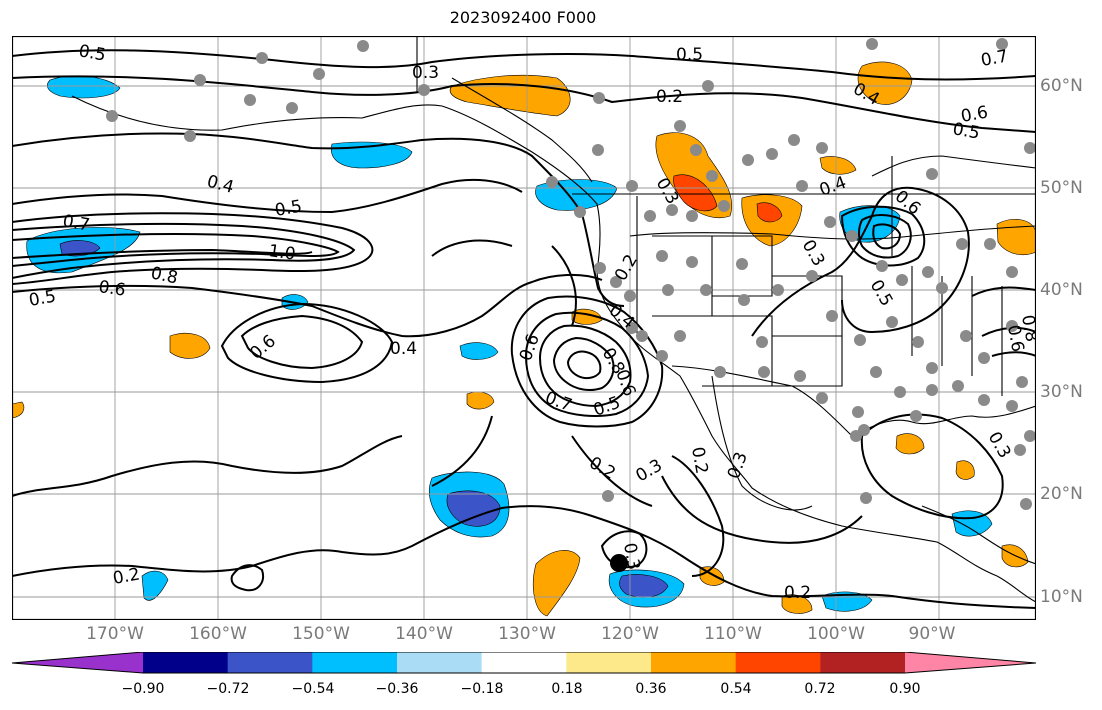 Image resolution: width=1102 pixels, height=710 pixels. Describe the element at coordinates (424, 634) in the screenshot. I see `lon-label: 140°W` at that location.